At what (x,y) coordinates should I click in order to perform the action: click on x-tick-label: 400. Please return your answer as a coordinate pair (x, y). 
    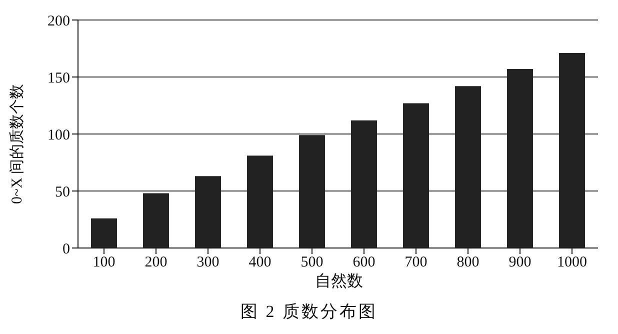
    Looking at the image, I should click on (260, 262).